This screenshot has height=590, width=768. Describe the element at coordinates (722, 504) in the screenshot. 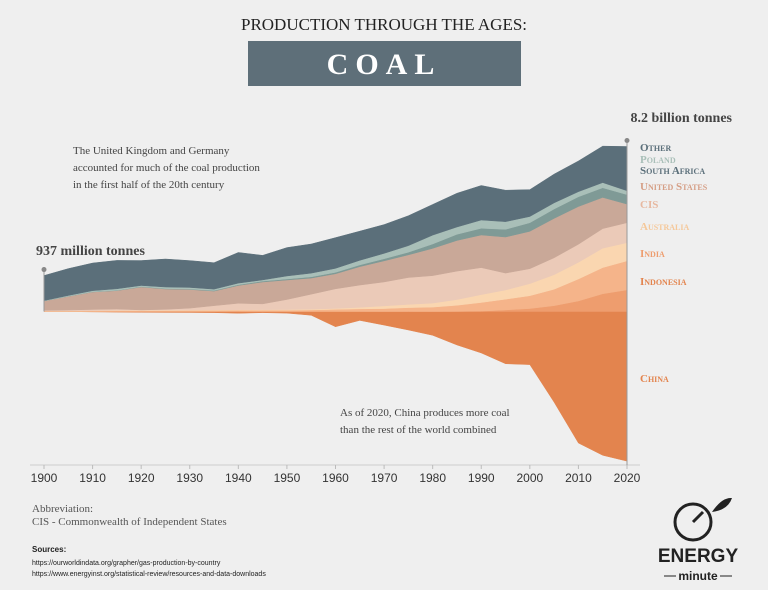

I see `logo-leaf` at that location.